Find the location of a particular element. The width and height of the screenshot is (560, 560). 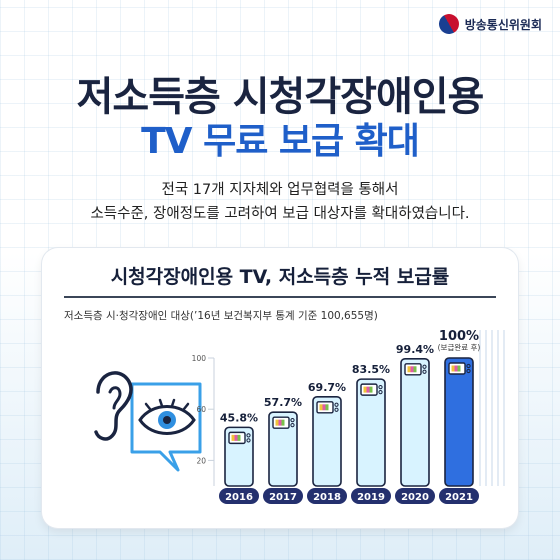

year-label-2020: 2020 is located at coordinates (415, 497).